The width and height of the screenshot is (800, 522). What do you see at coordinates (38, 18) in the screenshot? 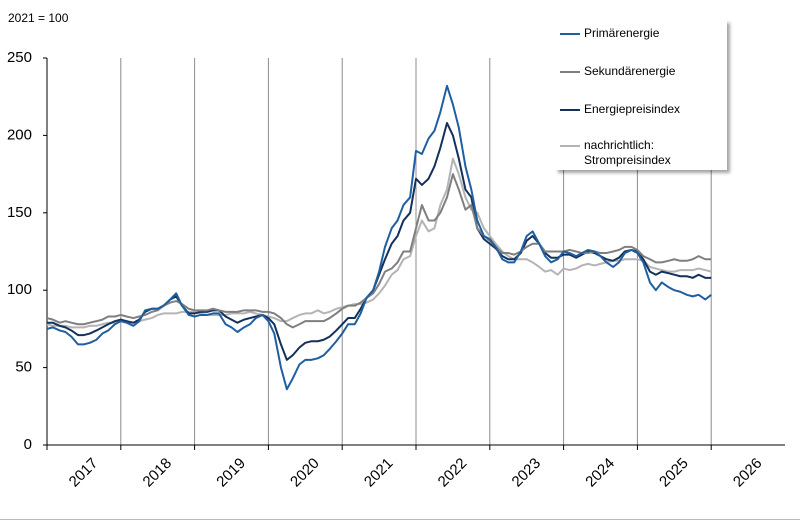
I see `unit-label: 2021 = 100` at bounding box center [38, 18].